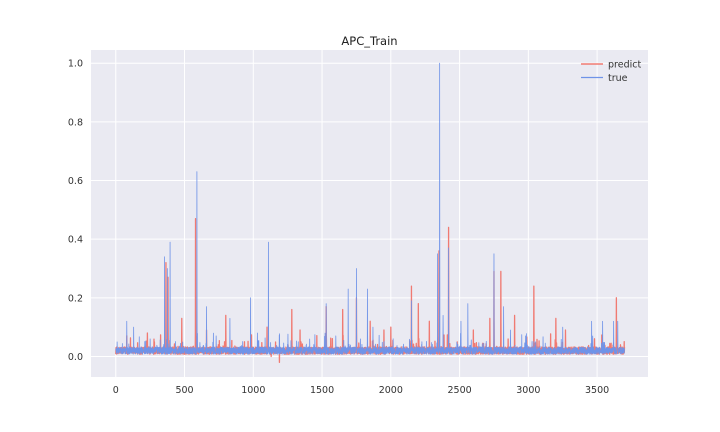  I want to click on x-tick-label: 1500, so click(322, 390).